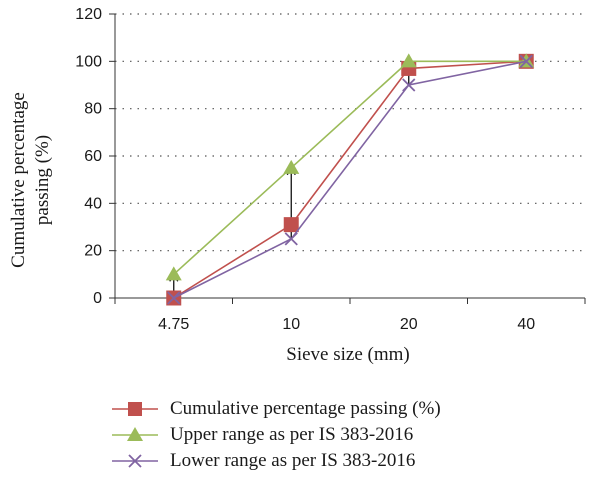 This screenshot has height=483, width=600. What do you see at coordinates (93, 156) in the screenshot?
I see `y-tick-label: 60` at bounding box center [93, 156].